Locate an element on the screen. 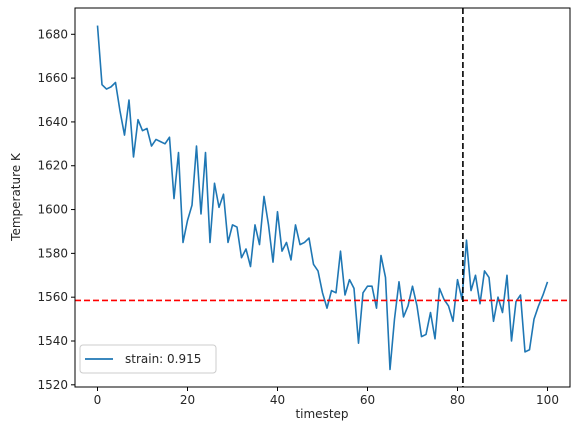 Image resolution: width=580 pixels, height=432 pixels. x-tick-label: 80 is located at coordinates (457, 400).